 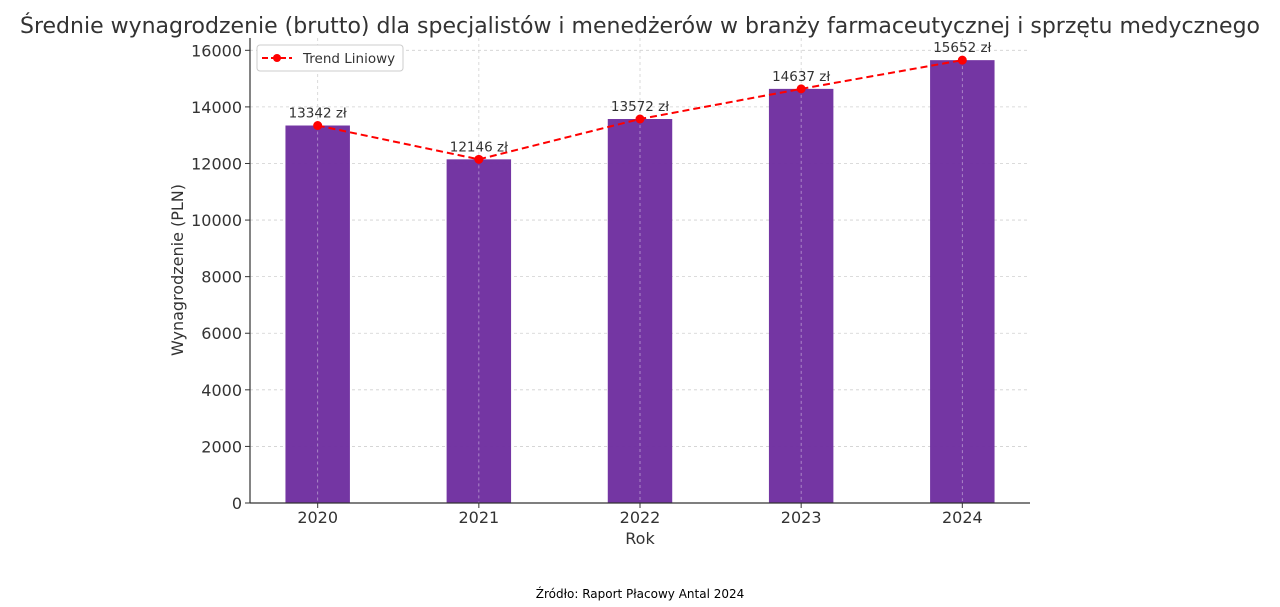 What do you see at coordinates (221, 277) in the screenshot?
I see `y-tick-label: 8000` at bounding box center [221, 277].